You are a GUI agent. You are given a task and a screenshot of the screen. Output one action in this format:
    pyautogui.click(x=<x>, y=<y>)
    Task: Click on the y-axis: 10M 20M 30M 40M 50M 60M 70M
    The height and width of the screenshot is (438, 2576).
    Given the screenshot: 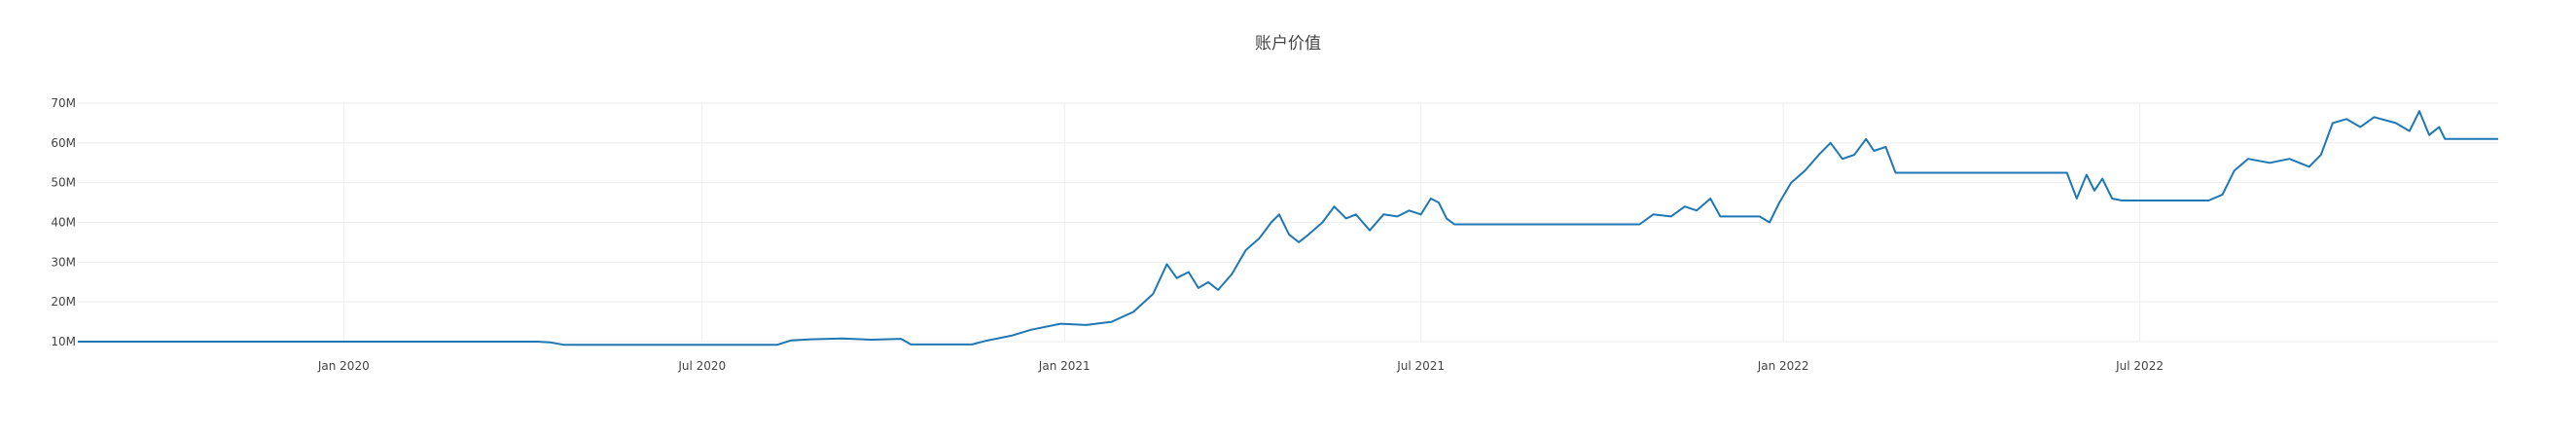 What is the action you would take?
    pyautogui.click(x=64, y=222)
    